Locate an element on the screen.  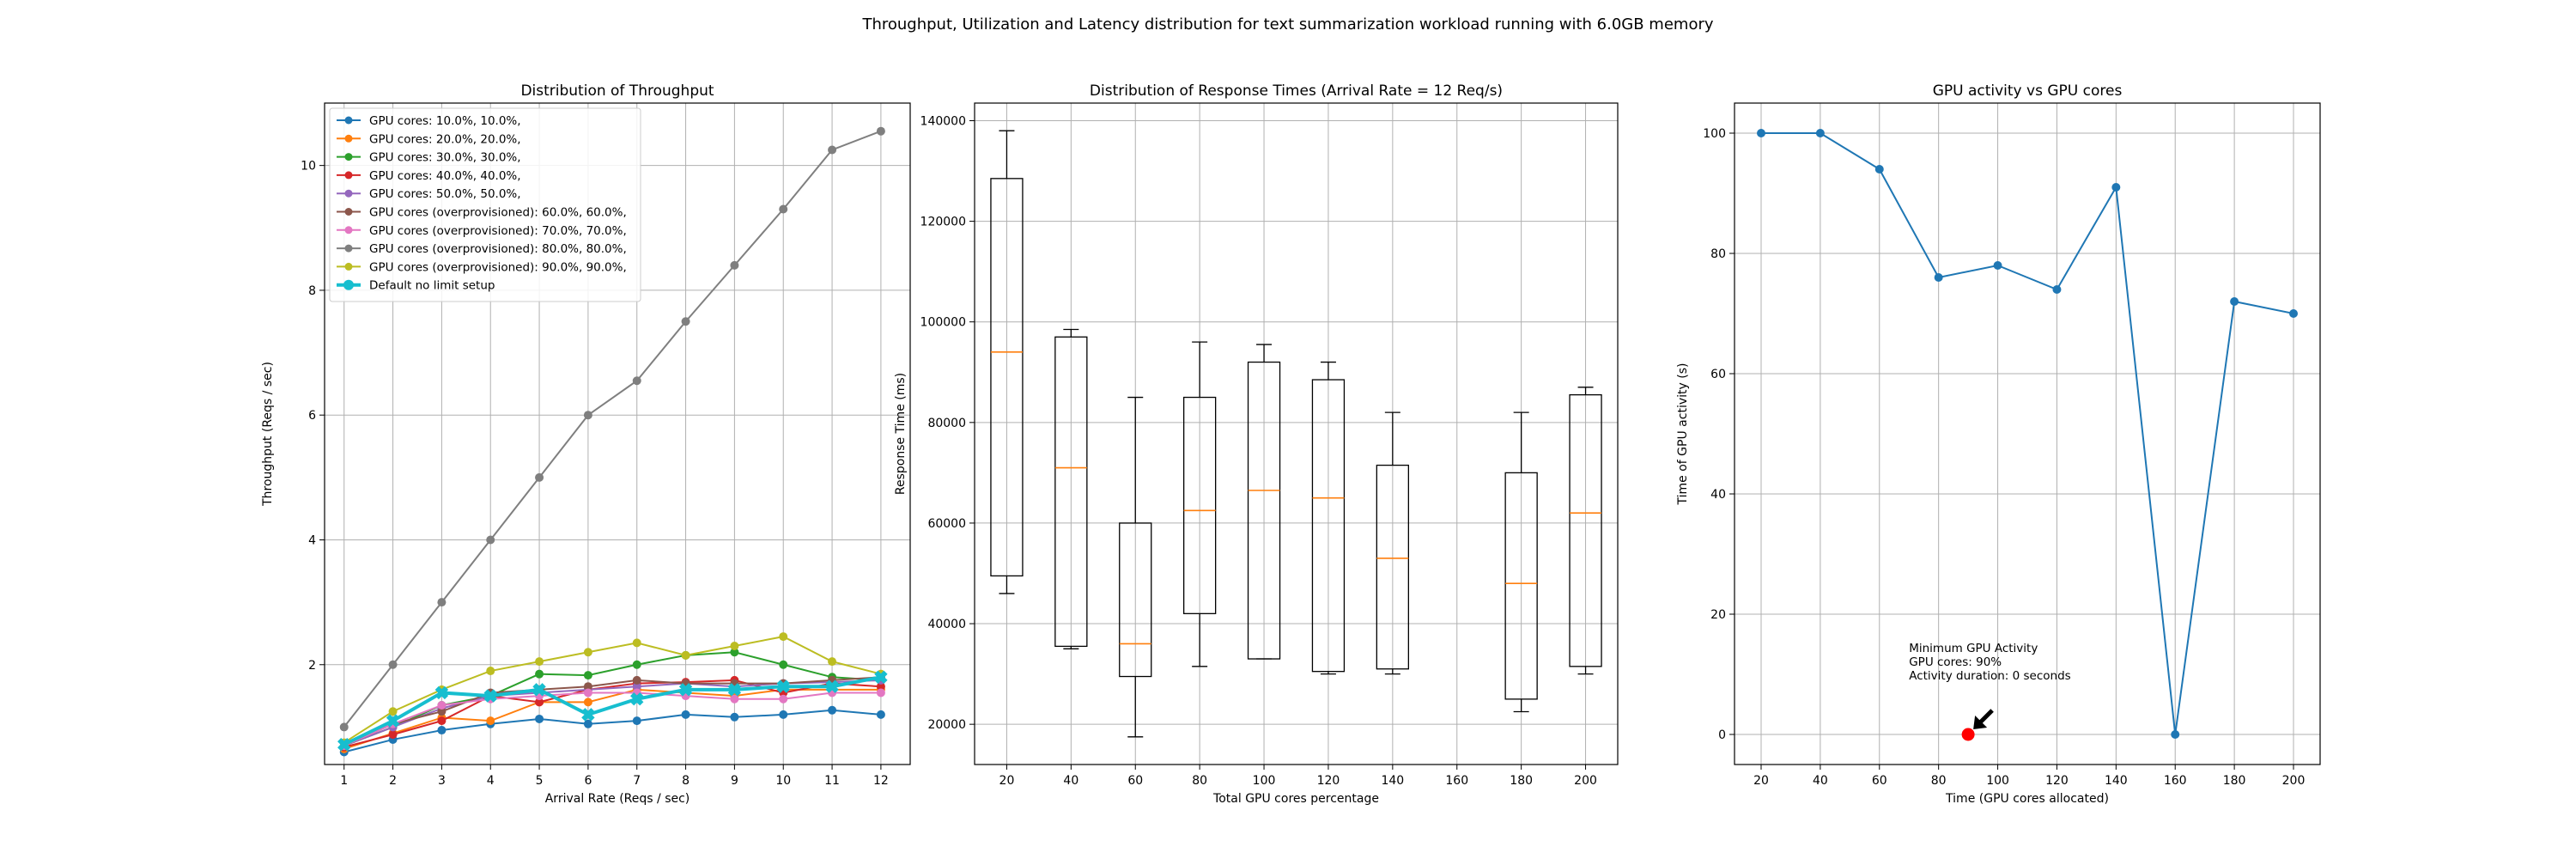
minimum-activity-point is located at coordinates (1968, 735).